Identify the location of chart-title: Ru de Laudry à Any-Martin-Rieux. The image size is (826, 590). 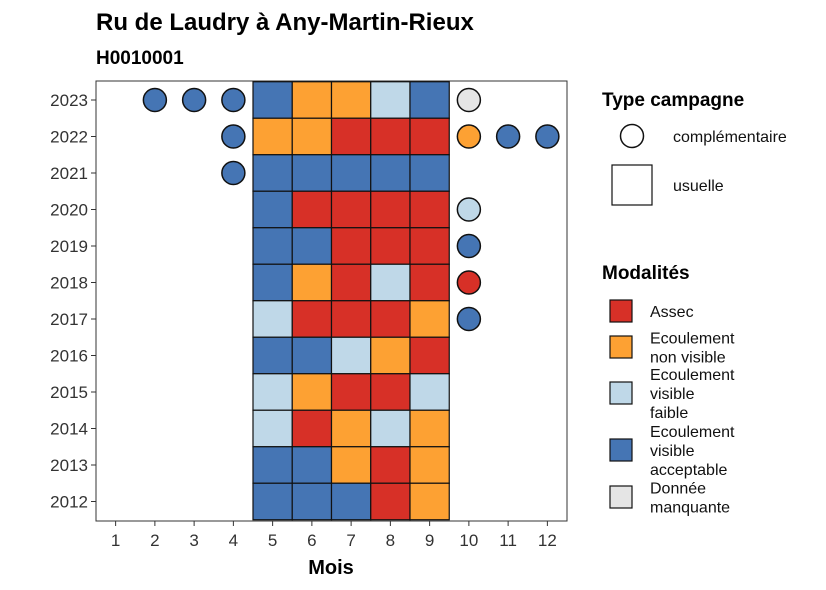
(285, 22).